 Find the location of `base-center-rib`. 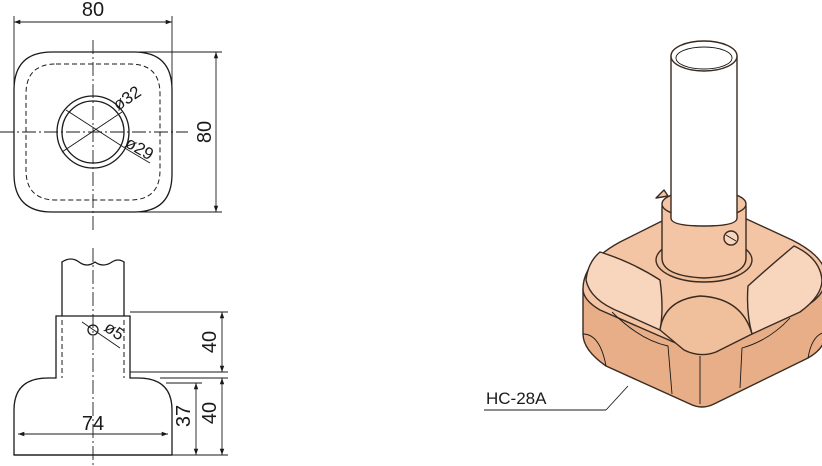

base-center-rib is located at coordinates (706, 325).